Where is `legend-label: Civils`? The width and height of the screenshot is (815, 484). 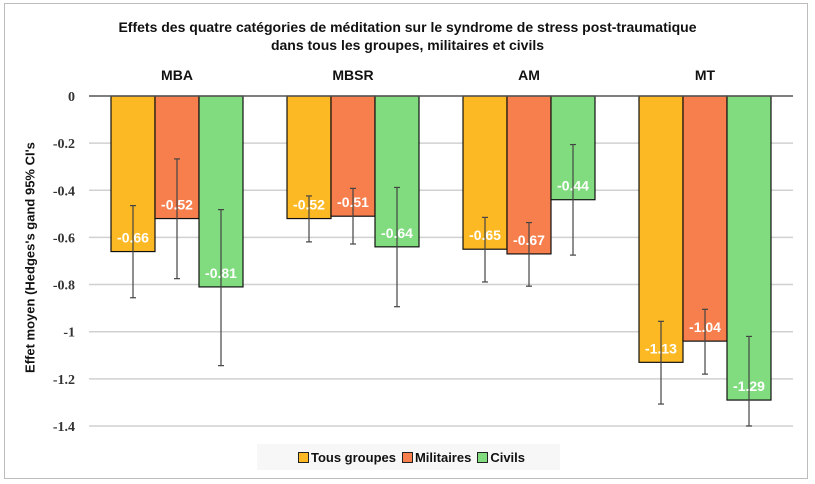
legend-label: Civils is located at coordinates (508, 457).